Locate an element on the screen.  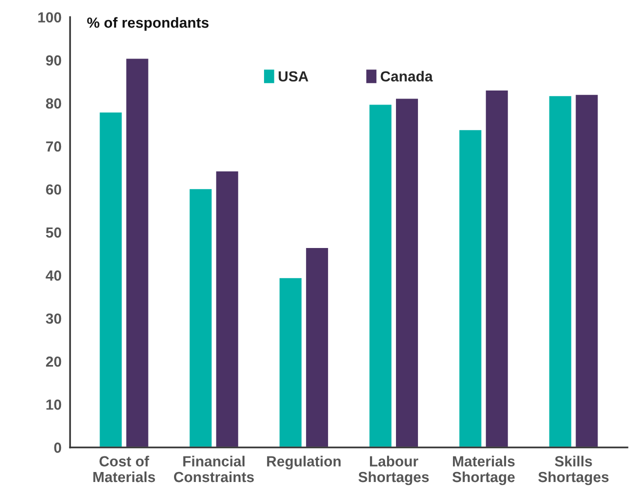
y-tick-label: 60 is located at coordinates (54, 189).